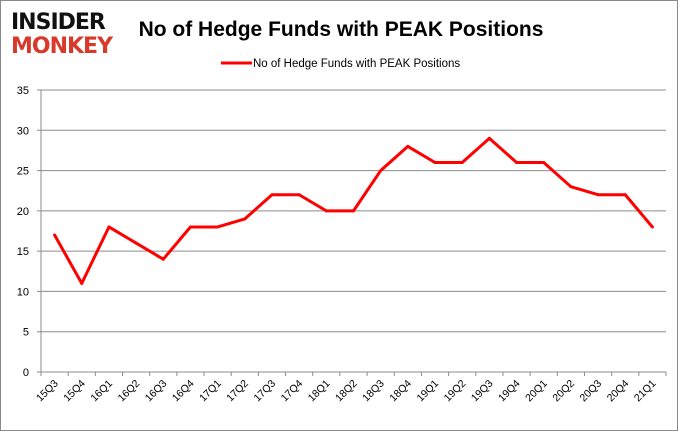 Image resolution: width=678 pixels, height=431 pixels. I want to click on y-tick-label: 30, so click(23, 131).